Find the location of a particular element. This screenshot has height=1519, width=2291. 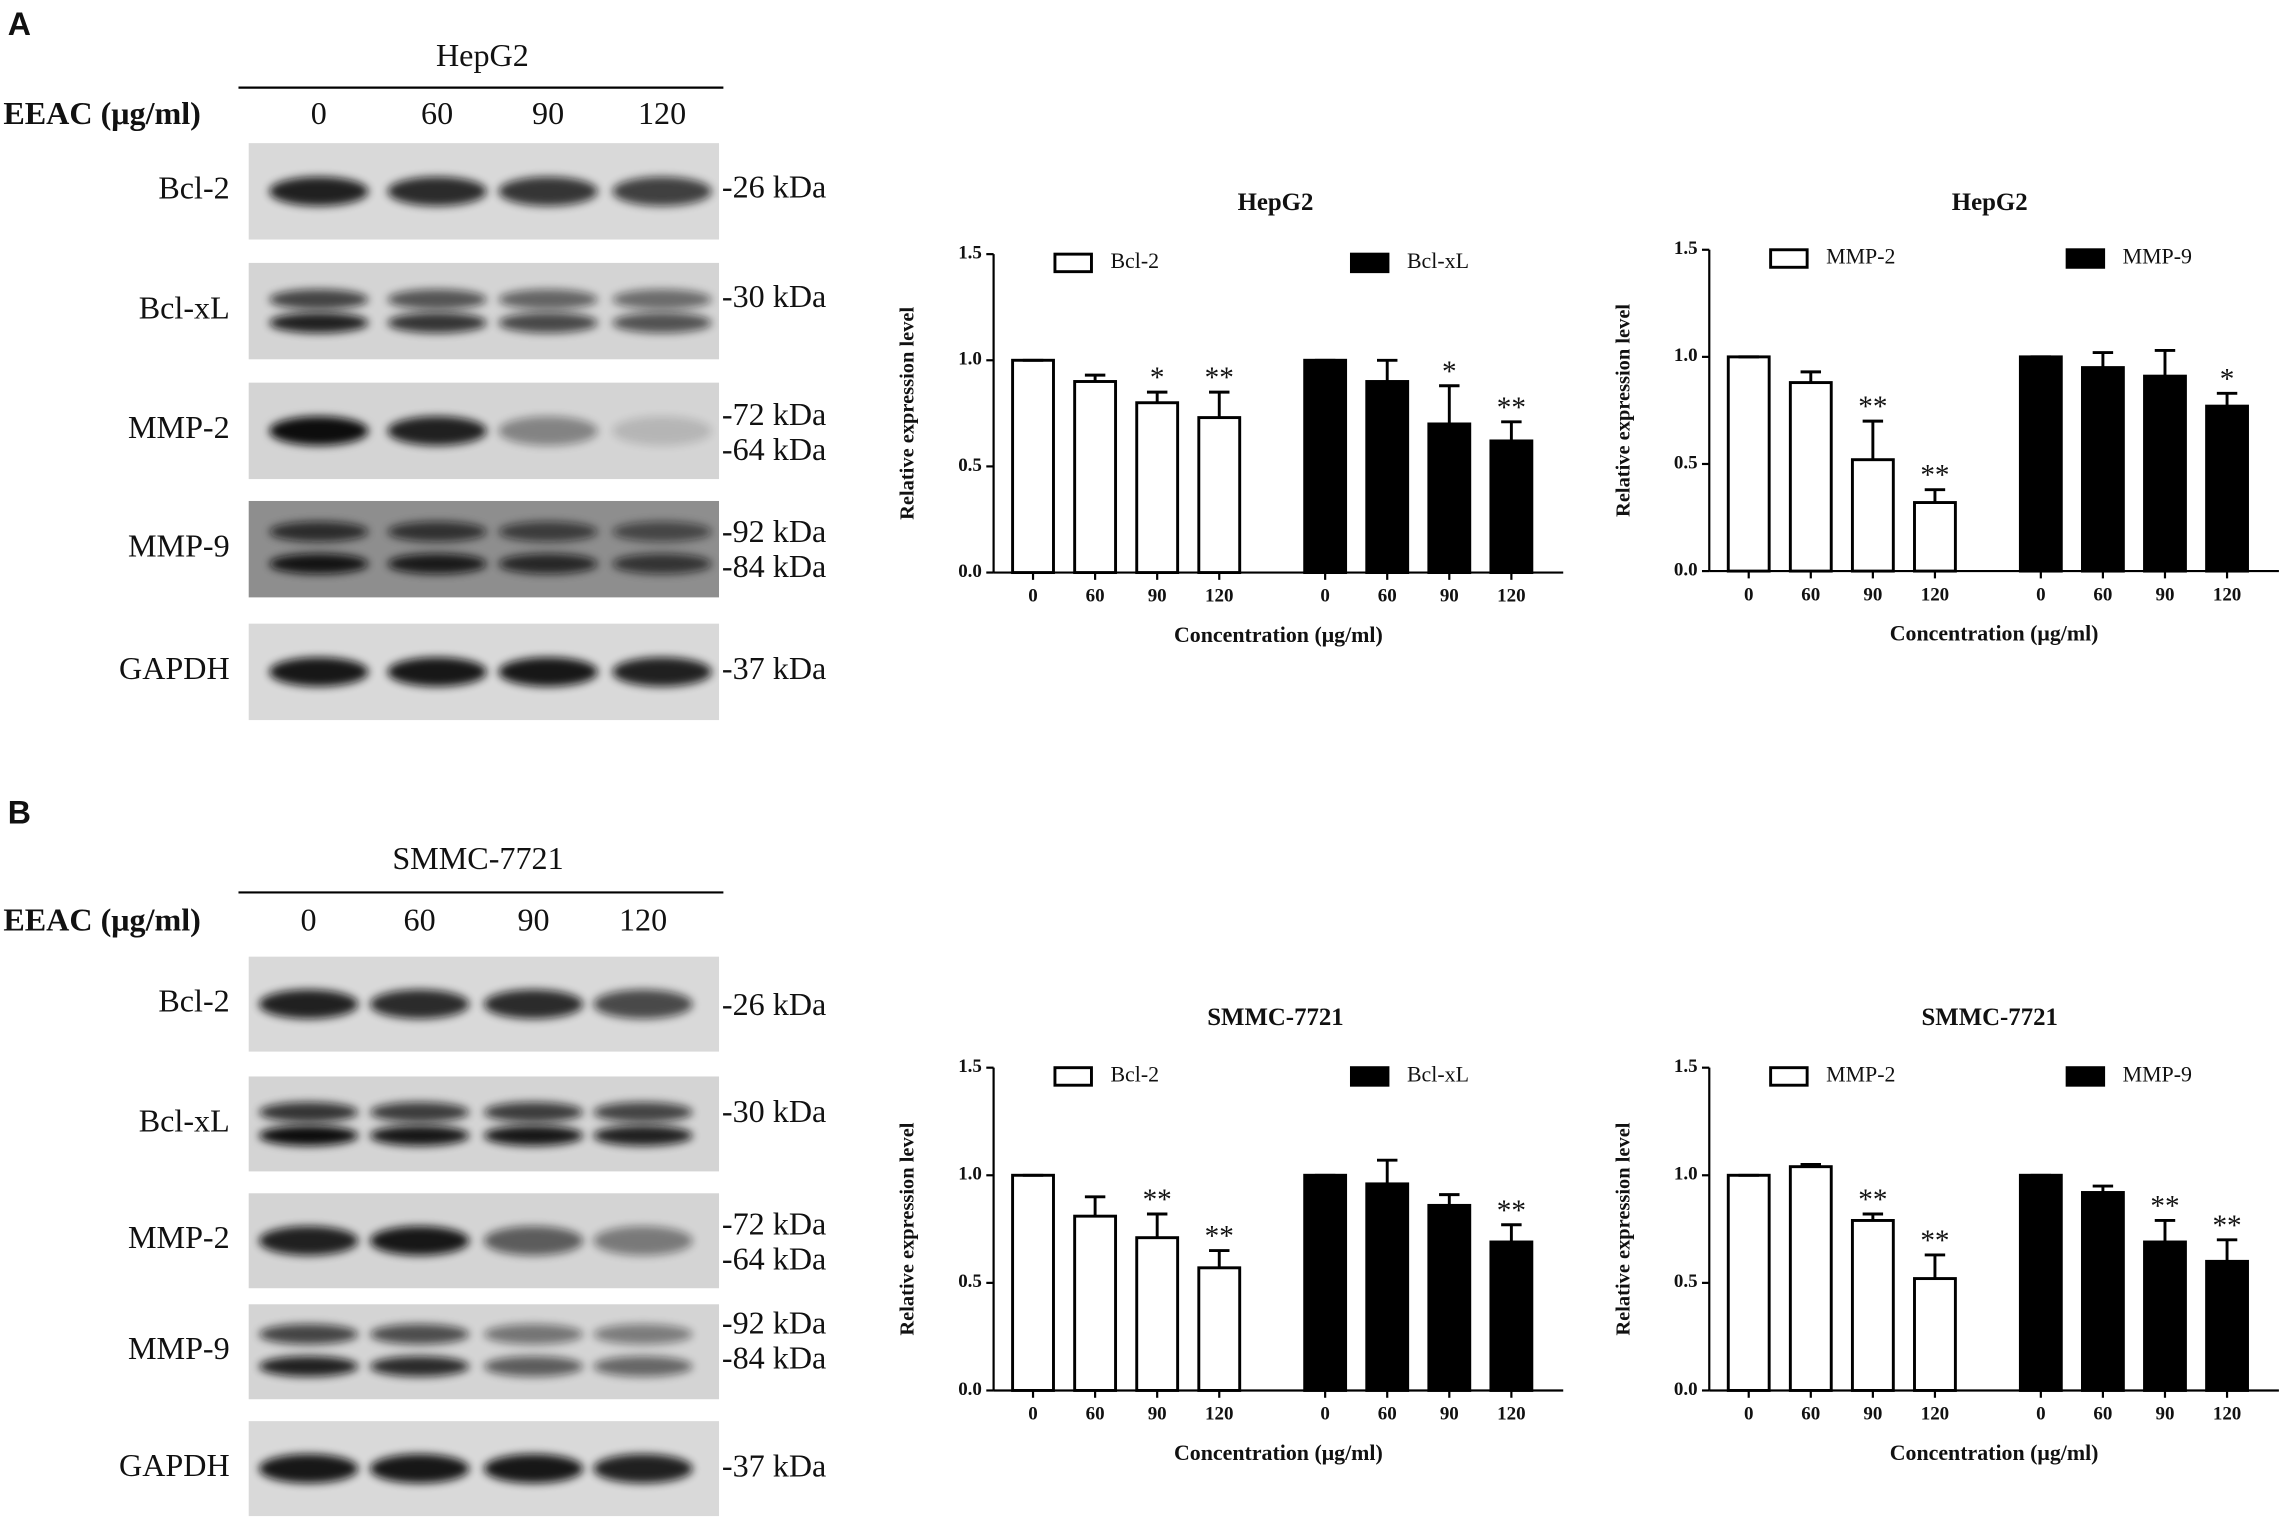

panel-label: A is located at coordinates (19, 24).